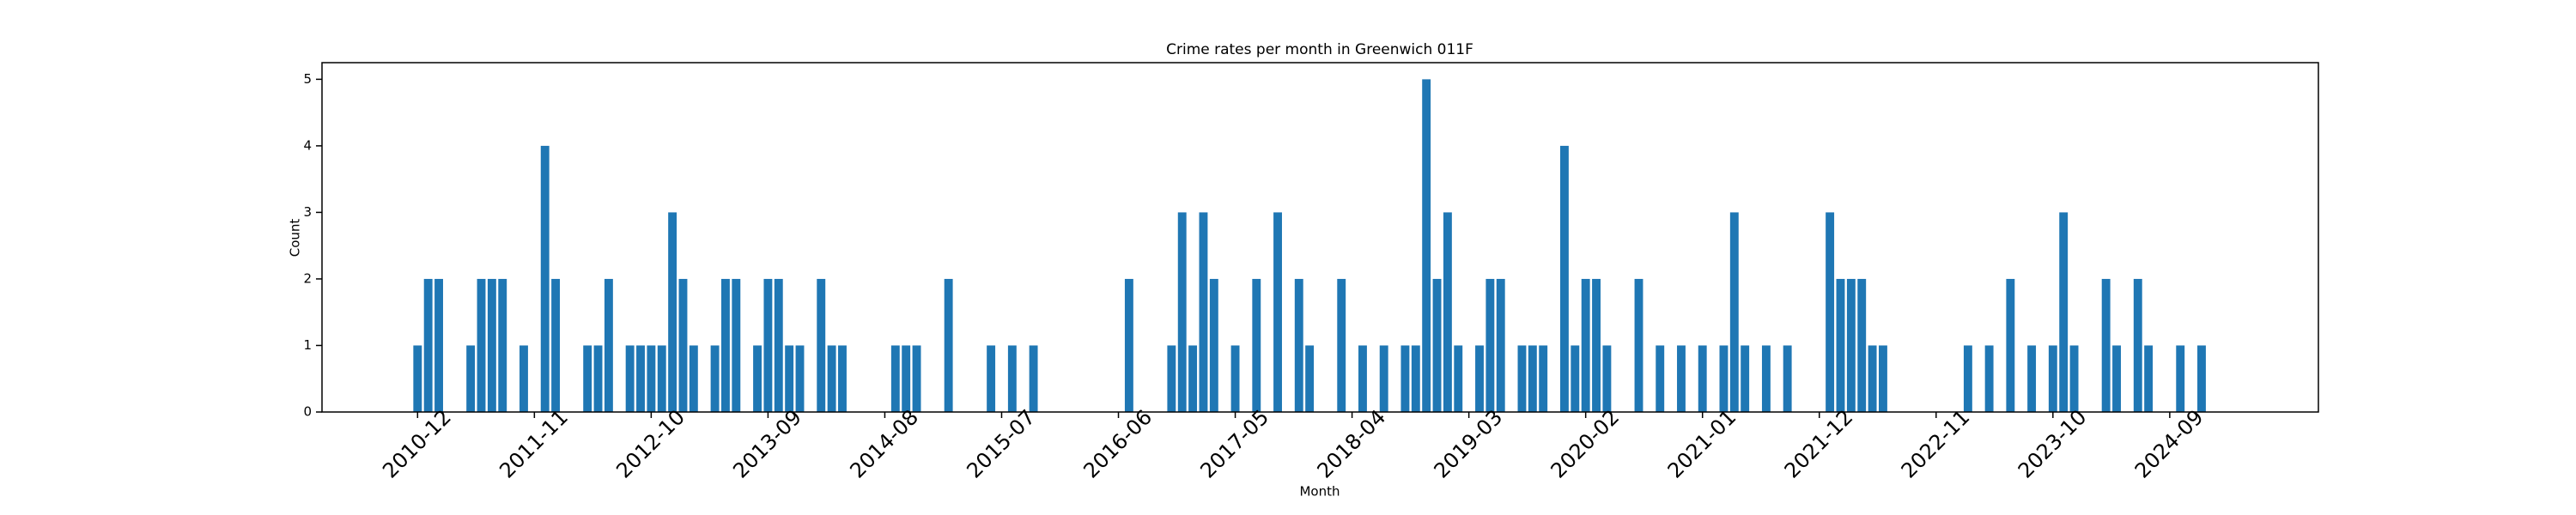  What do you see at coordinates (307, 212) in the screenshot?
I see `y-tick-label: 3` at bounding box center [307, 212].